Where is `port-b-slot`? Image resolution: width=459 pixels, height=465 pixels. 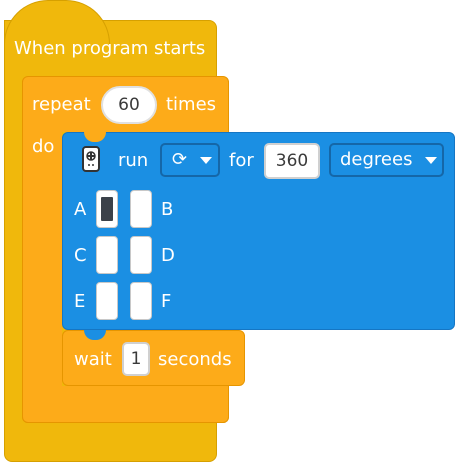
port-b-slot is located at coordinates (141, 209).